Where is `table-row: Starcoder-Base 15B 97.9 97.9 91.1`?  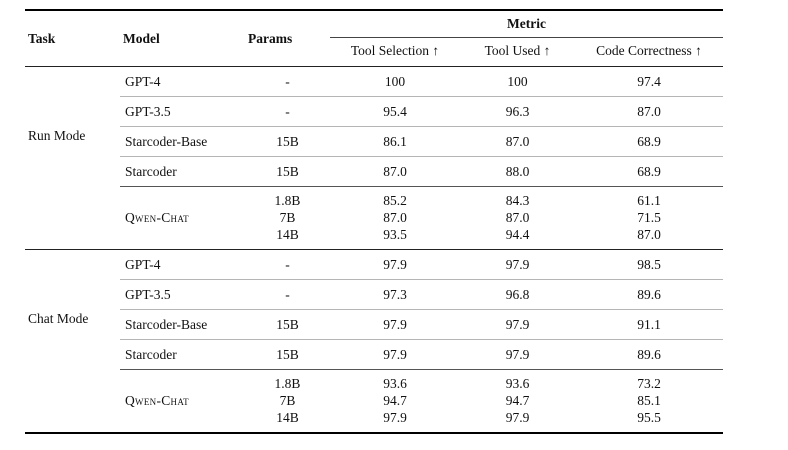 table-row: Starcoder-Base 15B 97.9 97.9 91.1 is located at coordinates (374, 324).